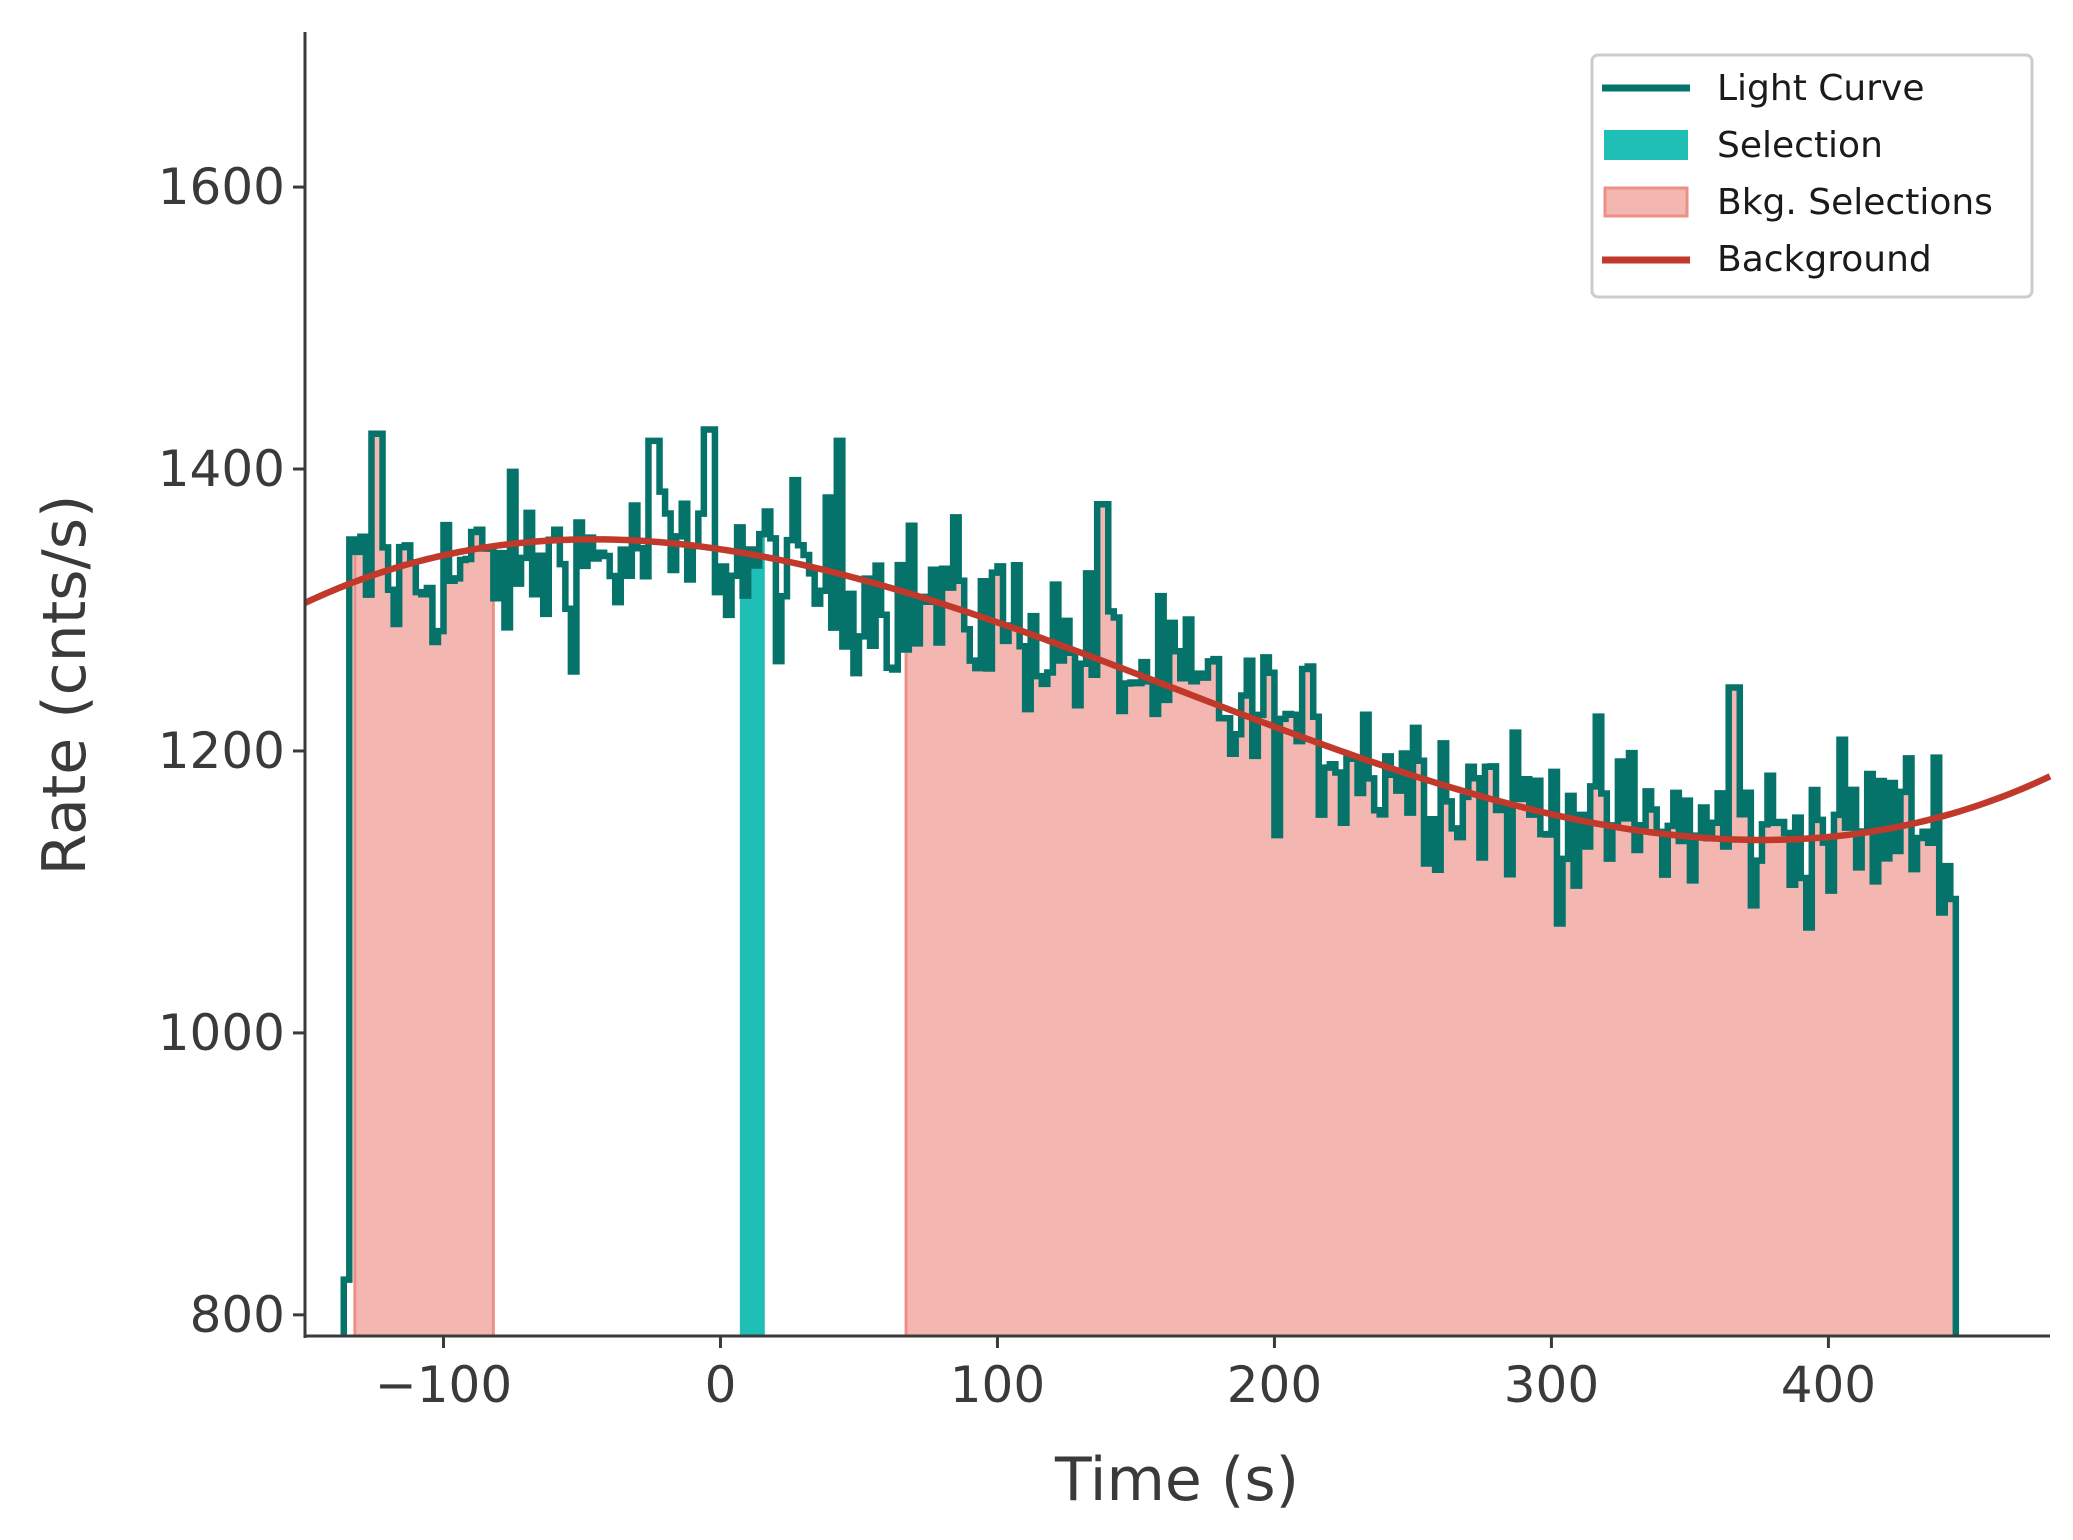 This screenshot has width=2073, height=1540. I want to click on y-tick-label: 1200, so click(221, 751).